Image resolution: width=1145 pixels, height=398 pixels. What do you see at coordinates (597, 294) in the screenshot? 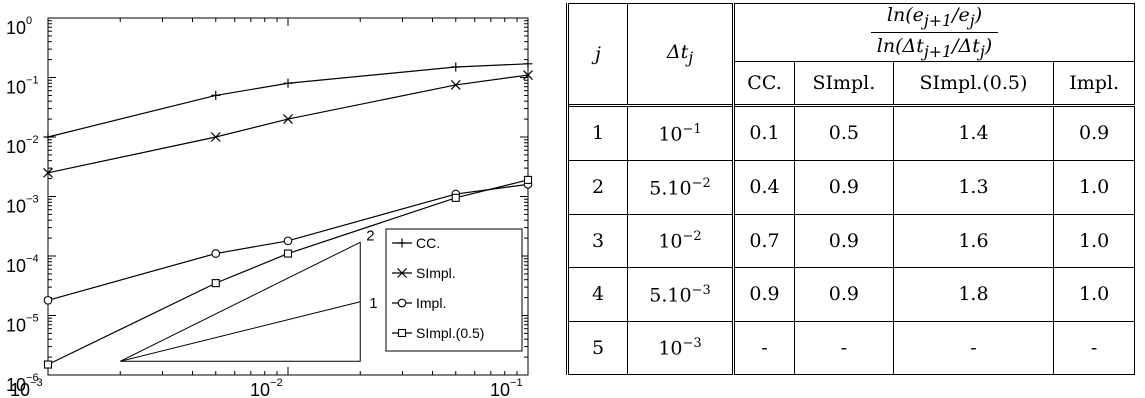
I see `row-j: 4` at bounding box center [597, 294].